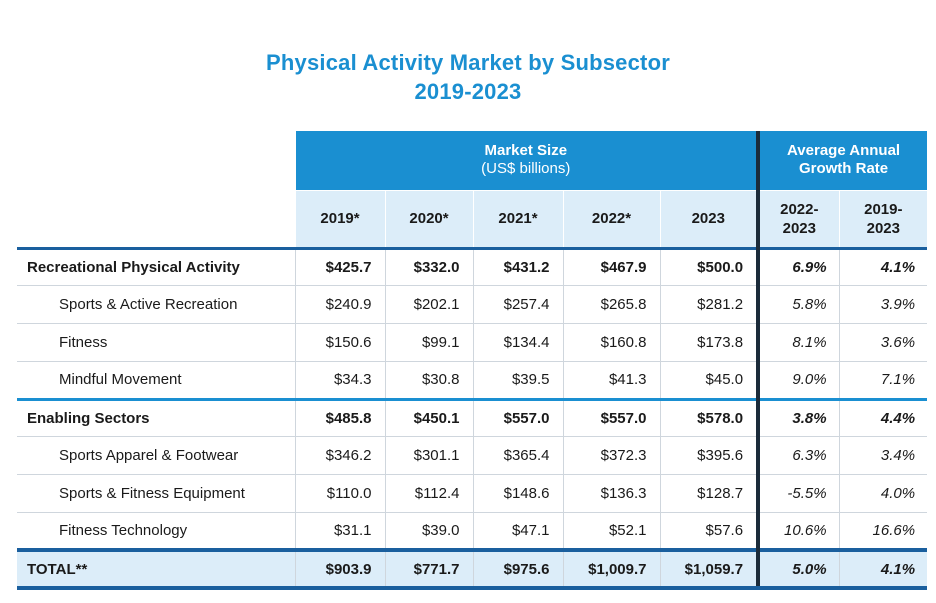 This screenshot has width=936, height=603. I want to click on row-label: Enabling Sectors, so click(156, 417).